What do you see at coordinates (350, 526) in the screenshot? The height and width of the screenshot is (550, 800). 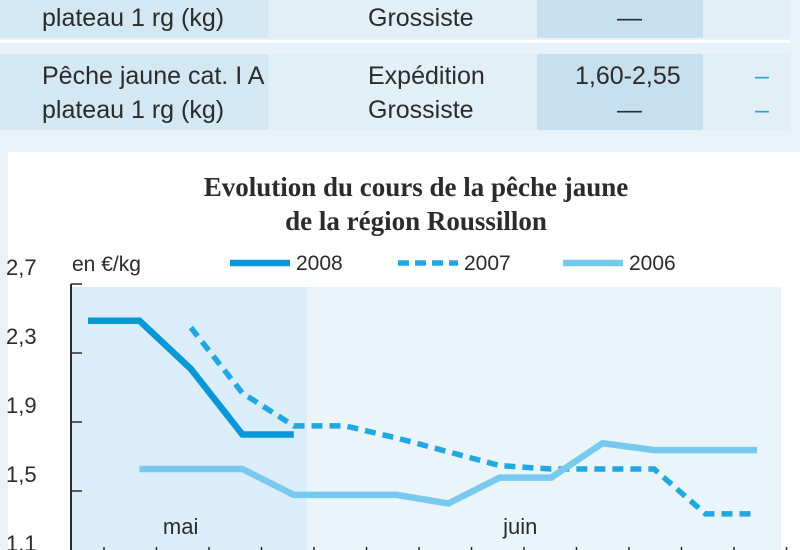 I see `x-axis-labels: mai juin` at bounding box center [350, 526].